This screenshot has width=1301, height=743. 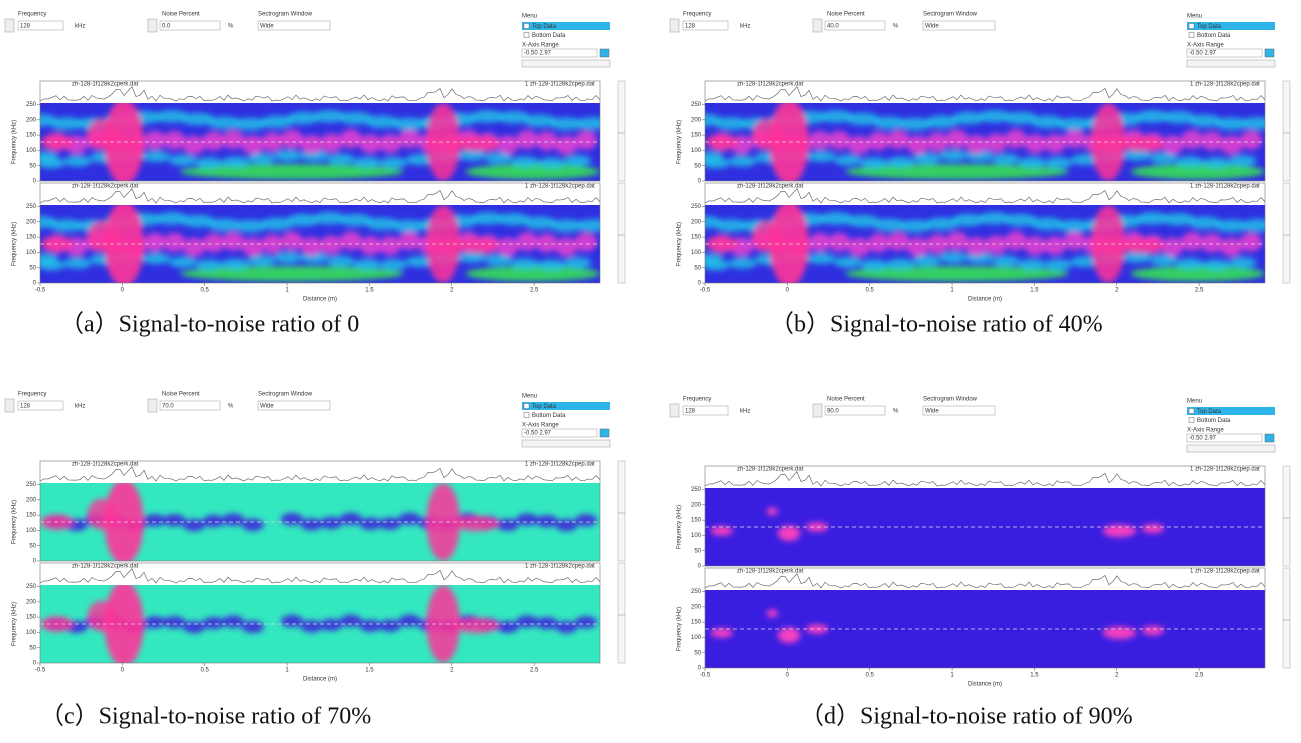 What do you see at coordinates (700, 182) in the screenshot?
I see `y-tick-label: 0` at bounding box center [700, 182].